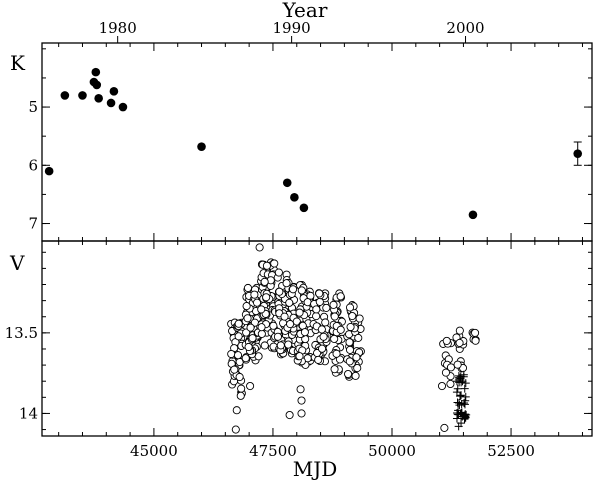 The image size is (594, 480). Describe the element at coordinates (305, 11) in the screenshot. I see `year-axis-title: Year` at that location.